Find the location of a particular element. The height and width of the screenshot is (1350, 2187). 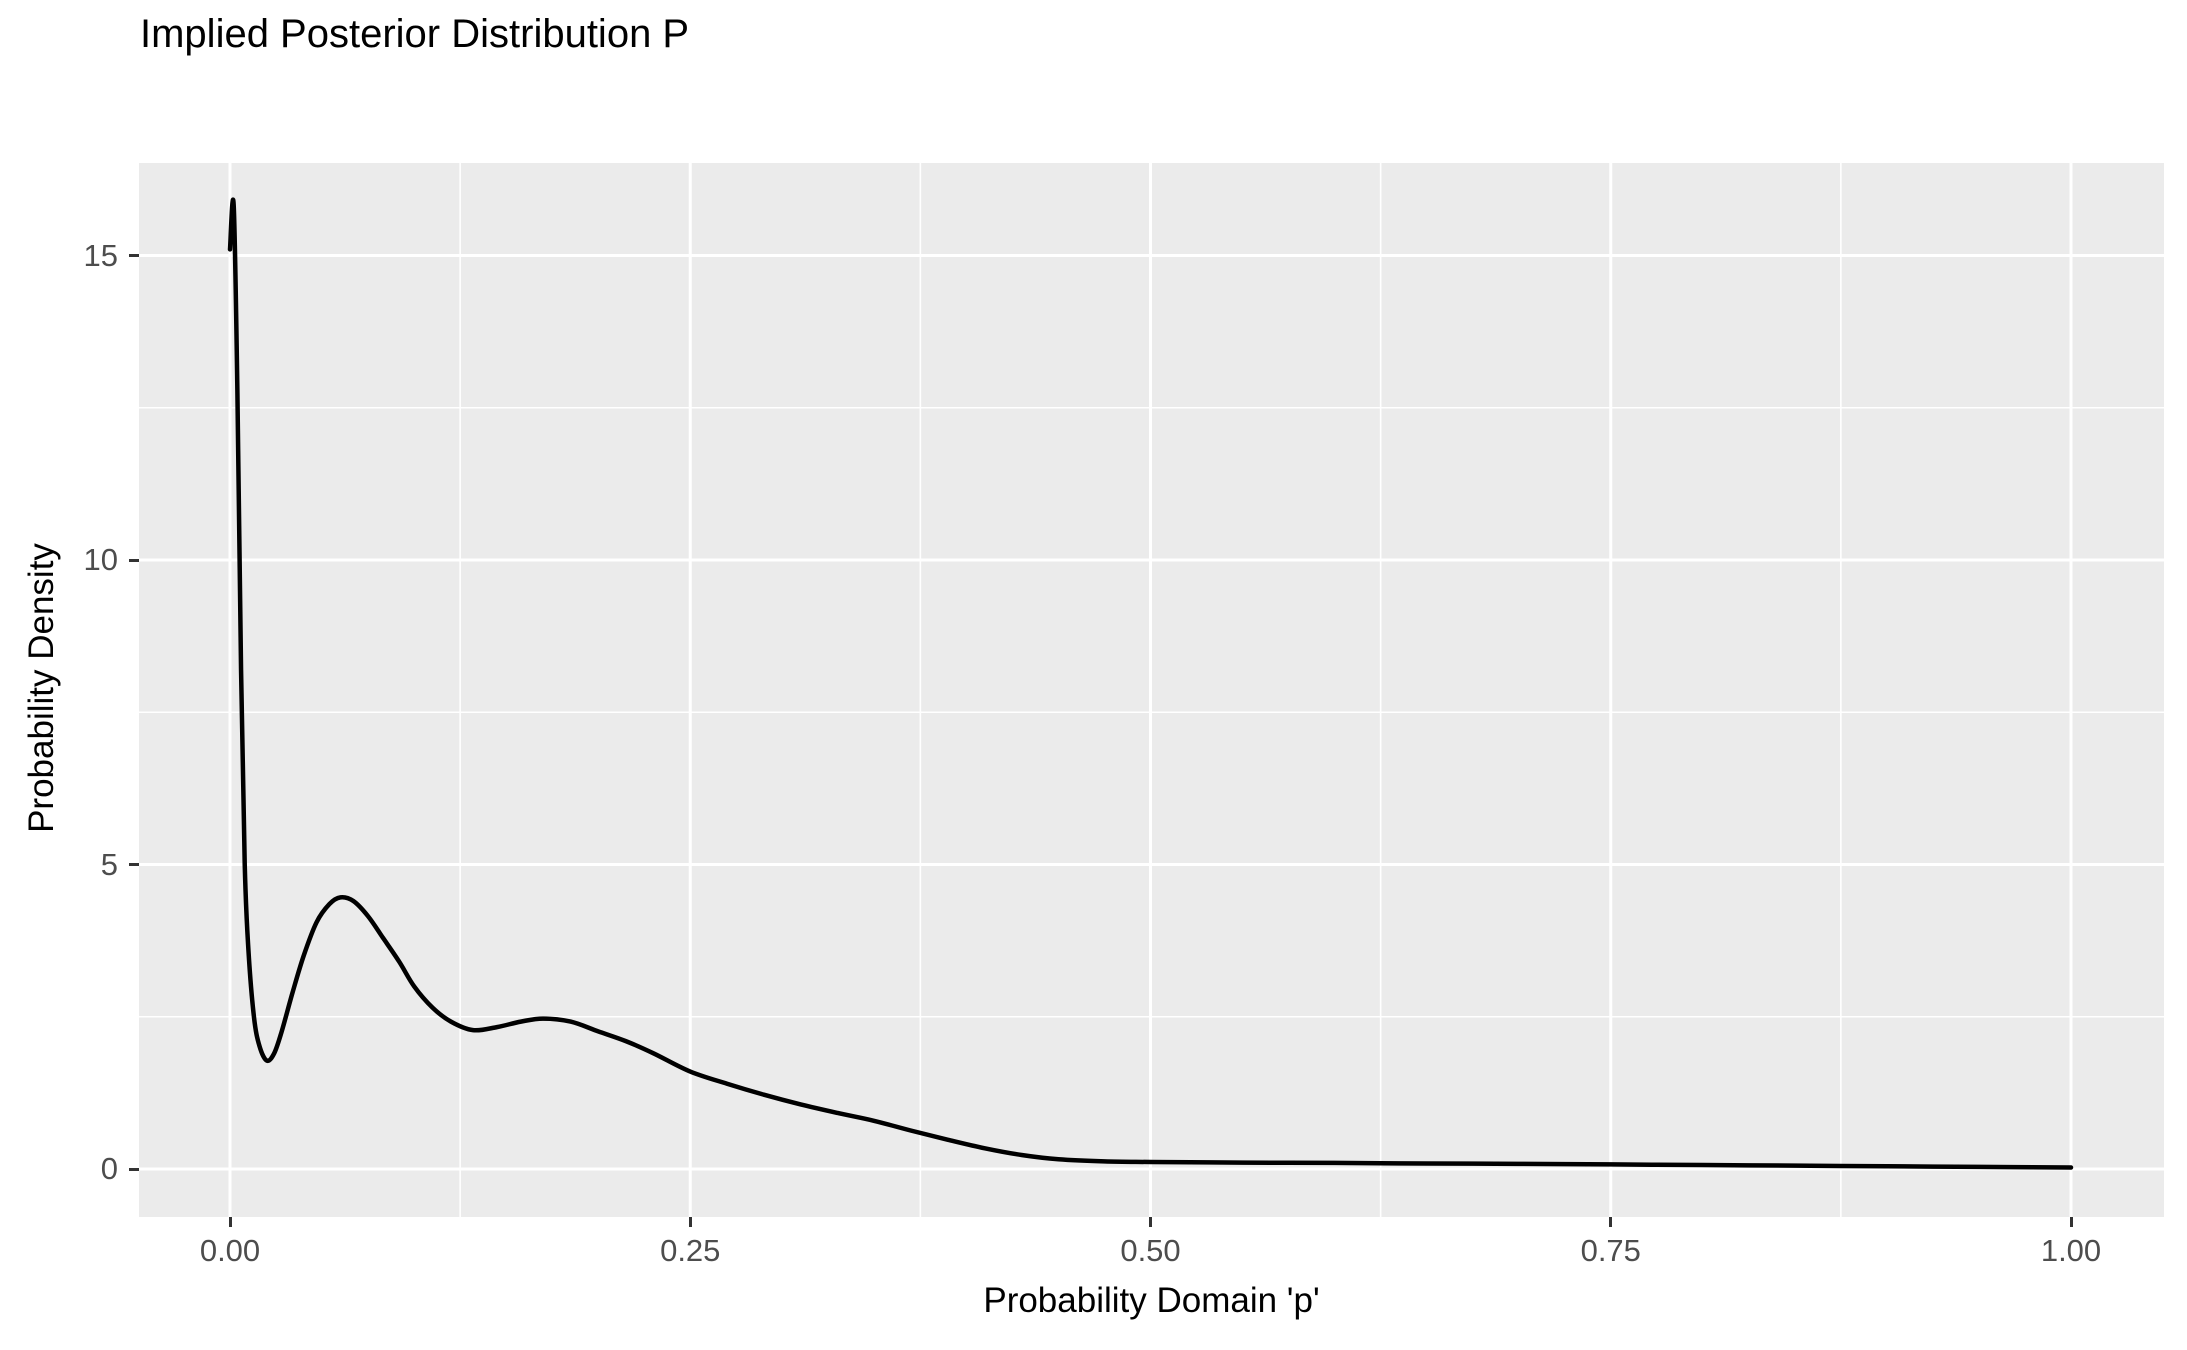

y-tick-label: 0 is located at coordinates (109, 1168).